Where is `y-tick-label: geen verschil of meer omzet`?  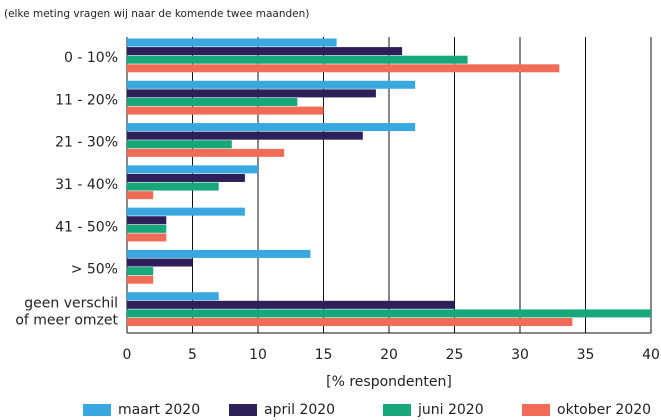 y-tick-label: geen verschil of meer omzet is located at coordinates (66, 311).